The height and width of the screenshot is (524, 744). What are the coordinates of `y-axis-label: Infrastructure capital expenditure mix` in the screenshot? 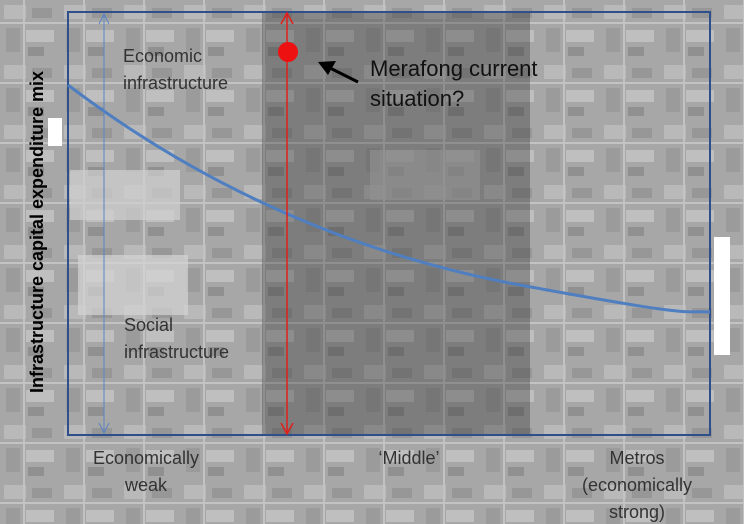 It's located at (37, 232).